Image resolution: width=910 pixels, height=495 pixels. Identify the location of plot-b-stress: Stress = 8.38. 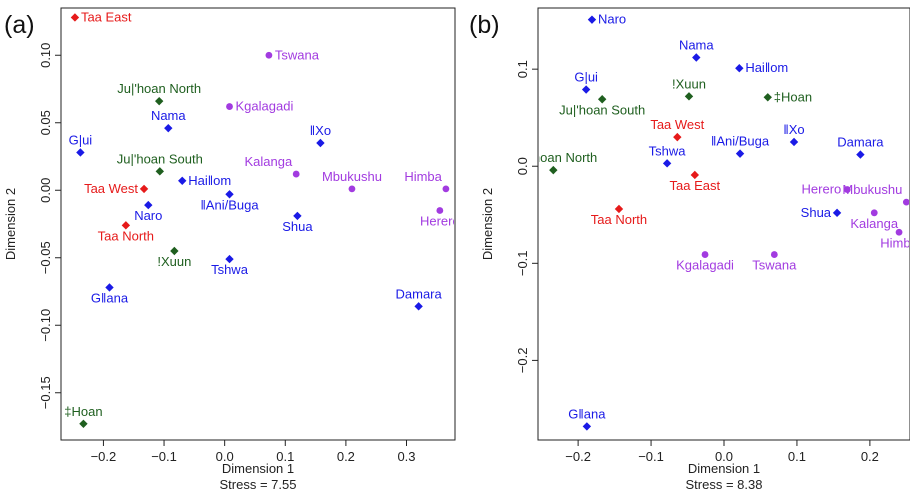
(724, 484).